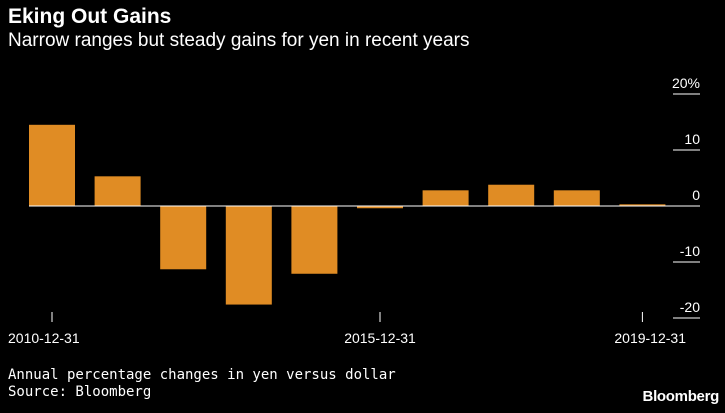 This screenshot has width=725, height=413. I want to click on x-tick-label: 2010-12-31, so click(44, 338).